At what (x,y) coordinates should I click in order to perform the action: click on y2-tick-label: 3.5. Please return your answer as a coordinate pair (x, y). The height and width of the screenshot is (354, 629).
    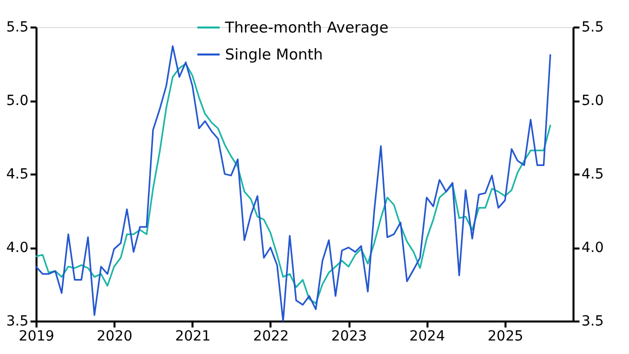
    Looking at the image, I should click on (593, 322).